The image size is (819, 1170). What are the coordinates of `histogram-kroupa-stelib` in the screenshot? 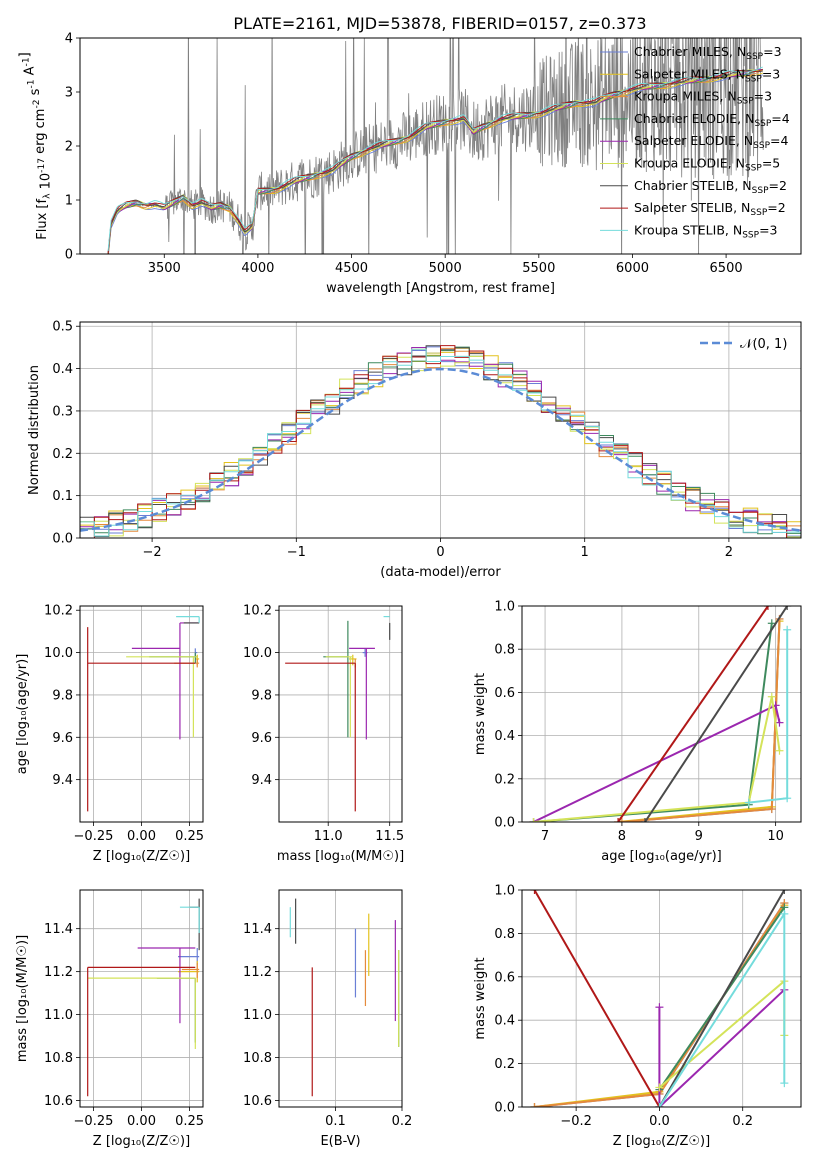 It's located at (440, 442).